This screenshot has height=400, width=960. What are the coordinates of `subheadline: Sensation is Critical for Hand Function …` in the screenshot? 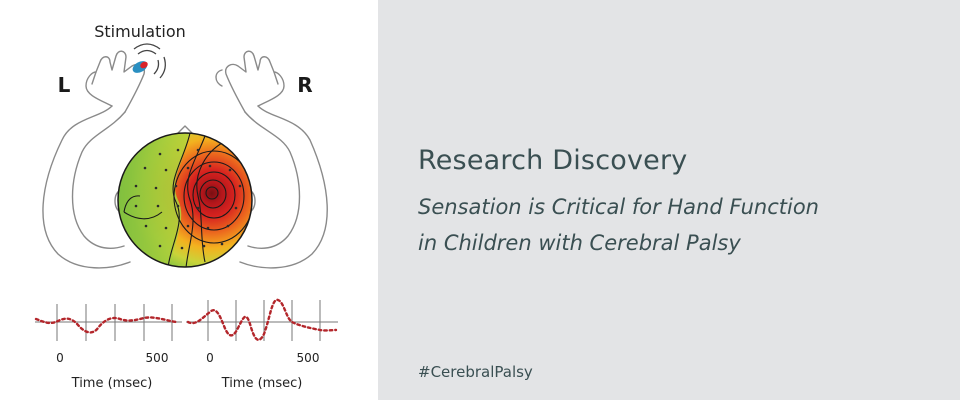 It's located at (618, 225).